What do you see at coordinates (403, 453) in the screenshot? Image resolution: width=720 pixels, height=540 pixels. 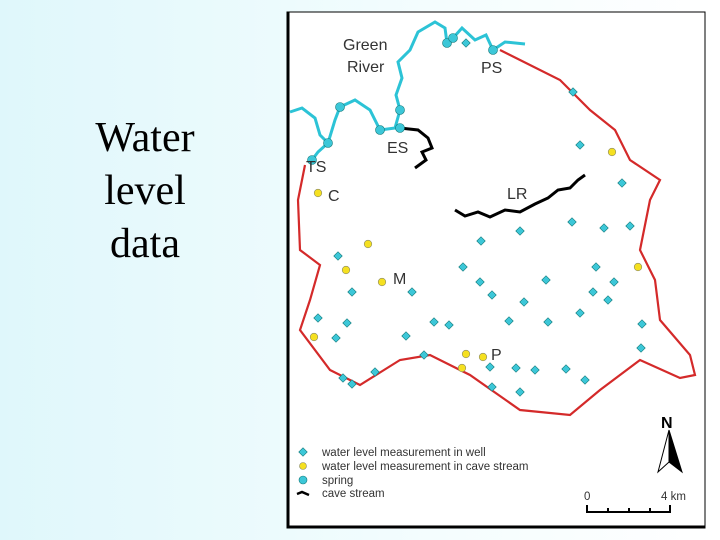 I see `legend-text: water level measurement in well` at bounding box center [403, 453].